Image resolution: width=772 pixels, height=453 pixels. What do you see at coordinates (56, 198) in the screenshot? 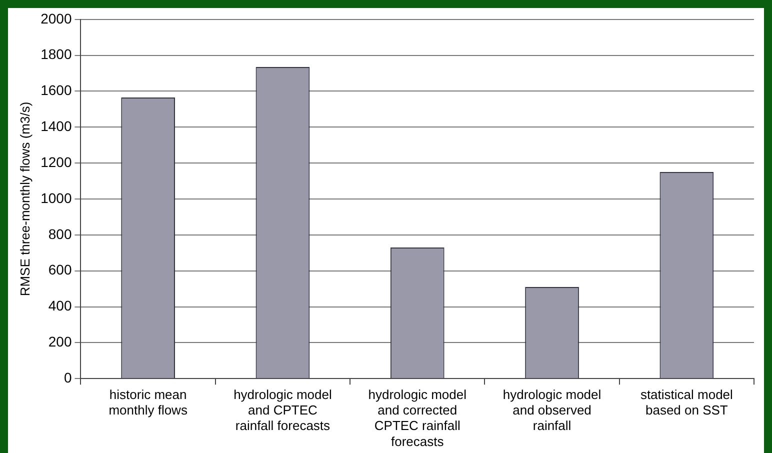
I see `y-tick-label: 1000` at bounding box center [56, 198].